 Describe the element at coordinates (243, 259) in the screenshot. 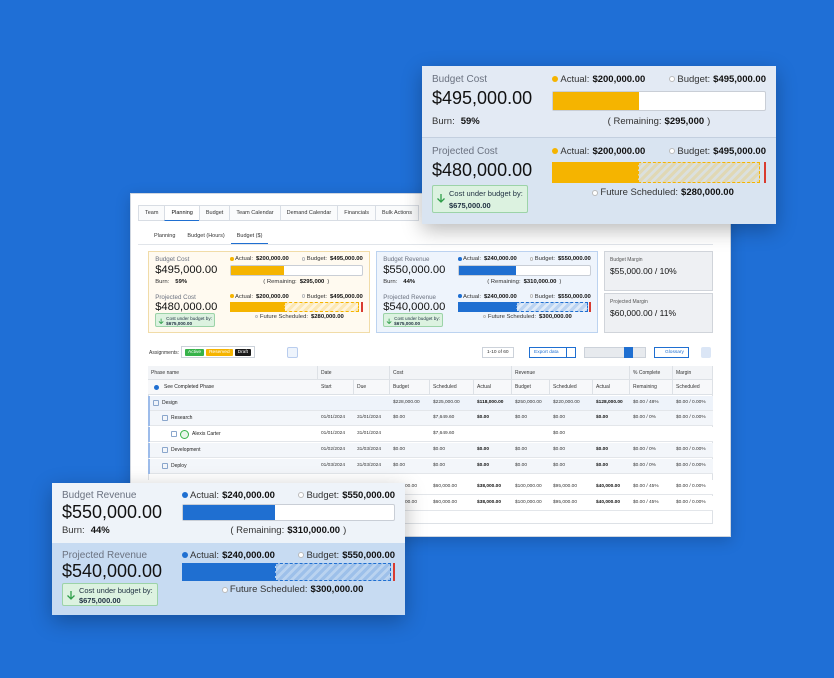

I see `actual-label: Actual:` at that location.